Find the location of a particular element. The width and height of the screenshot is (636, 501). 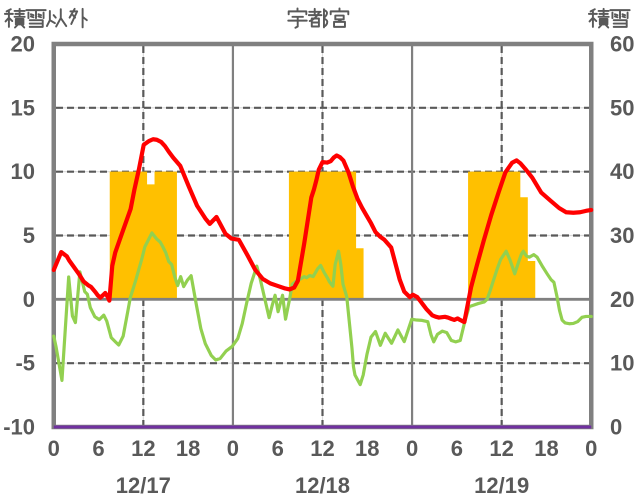

svg-text: -10 is located at coordinates (19, 427).